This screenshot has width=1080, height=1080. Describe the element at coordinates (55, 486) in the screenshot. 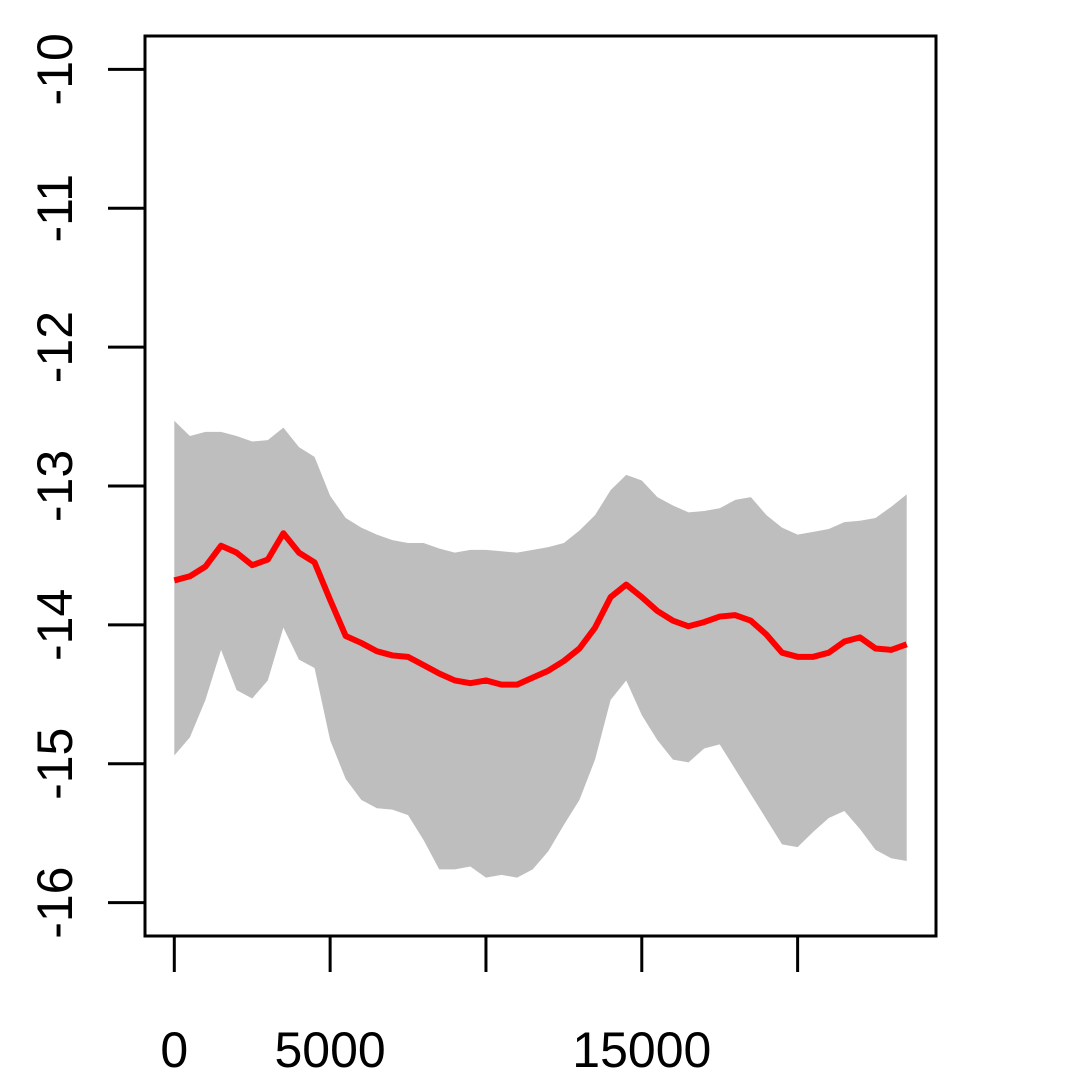

I see `y-tick-label: -13` at that location.